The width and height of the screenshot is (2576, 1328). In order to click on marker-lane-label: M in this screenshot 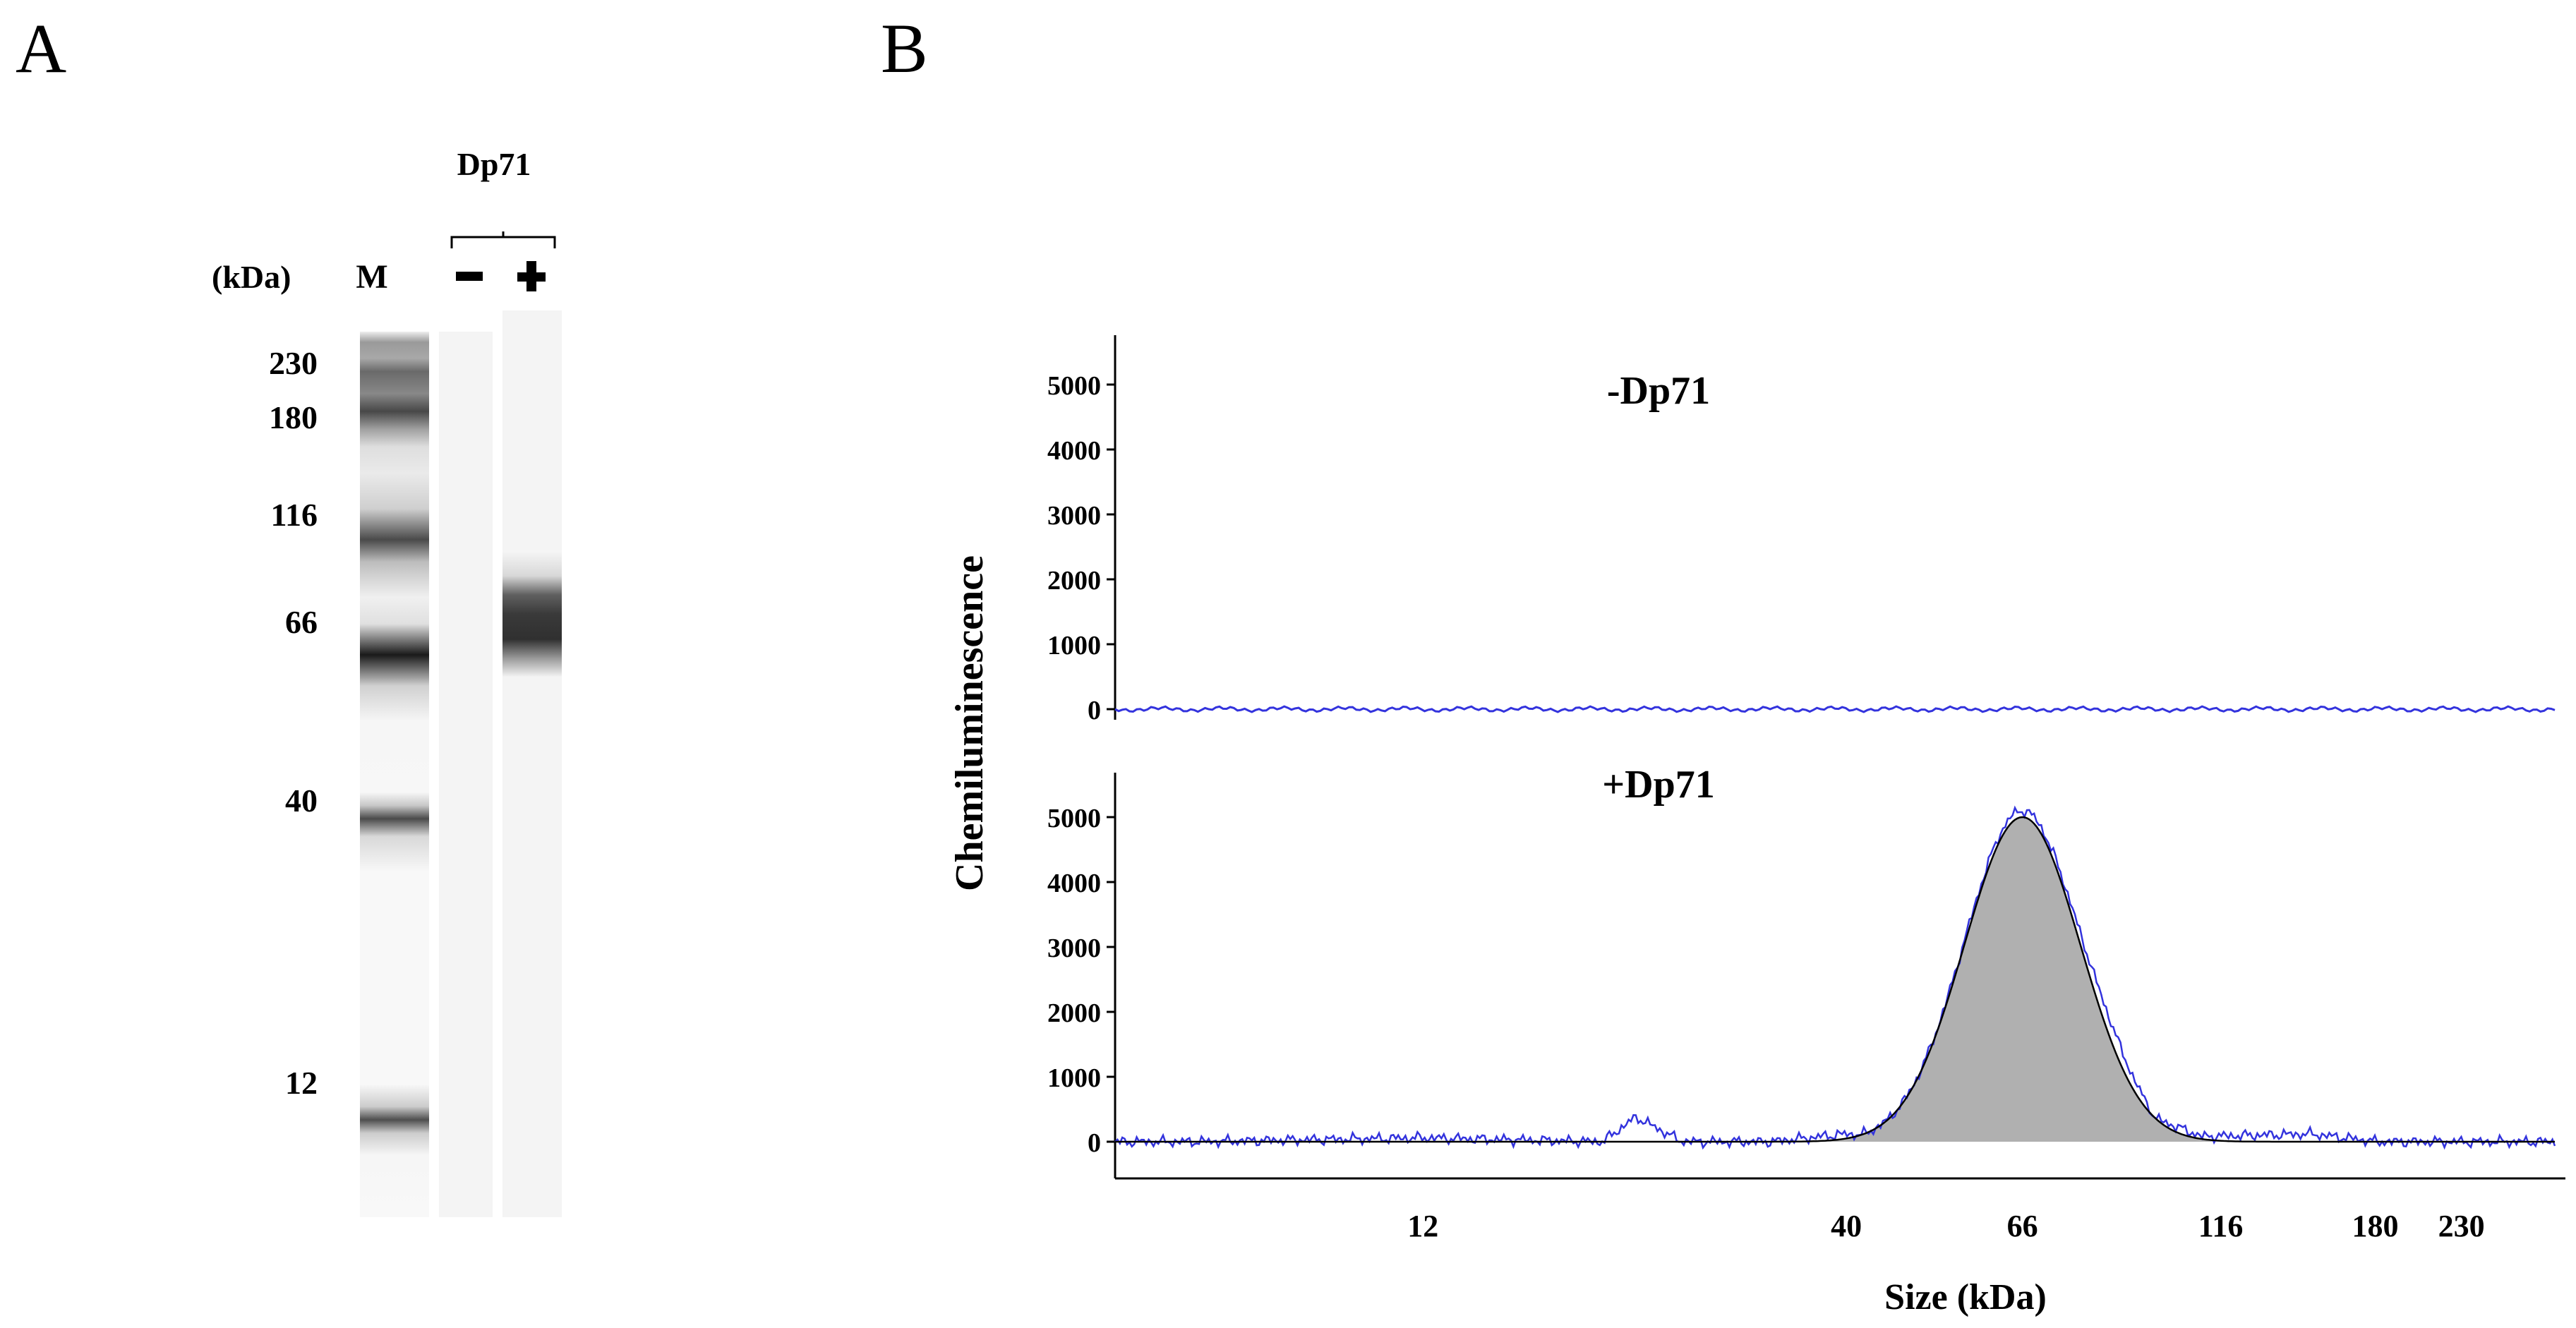, I will do `click(371, 277)`.